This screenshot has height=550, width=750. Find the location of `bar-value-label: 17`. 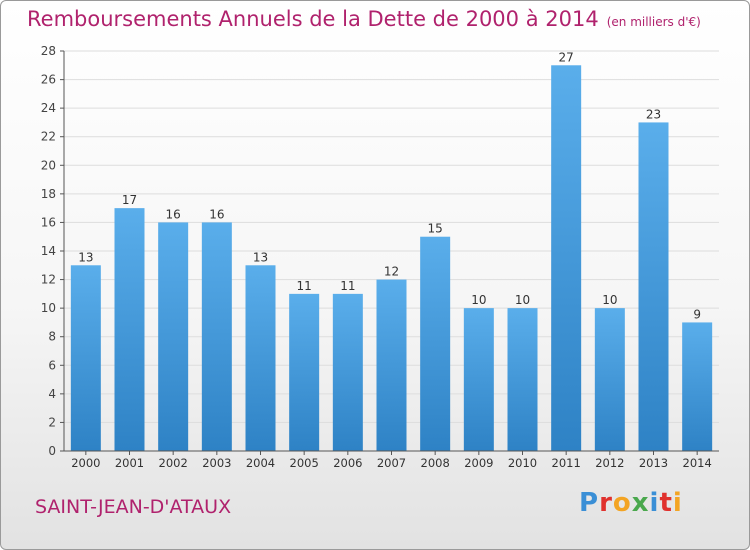

bar-value-label: 17 is located at coordinates (129, 200).